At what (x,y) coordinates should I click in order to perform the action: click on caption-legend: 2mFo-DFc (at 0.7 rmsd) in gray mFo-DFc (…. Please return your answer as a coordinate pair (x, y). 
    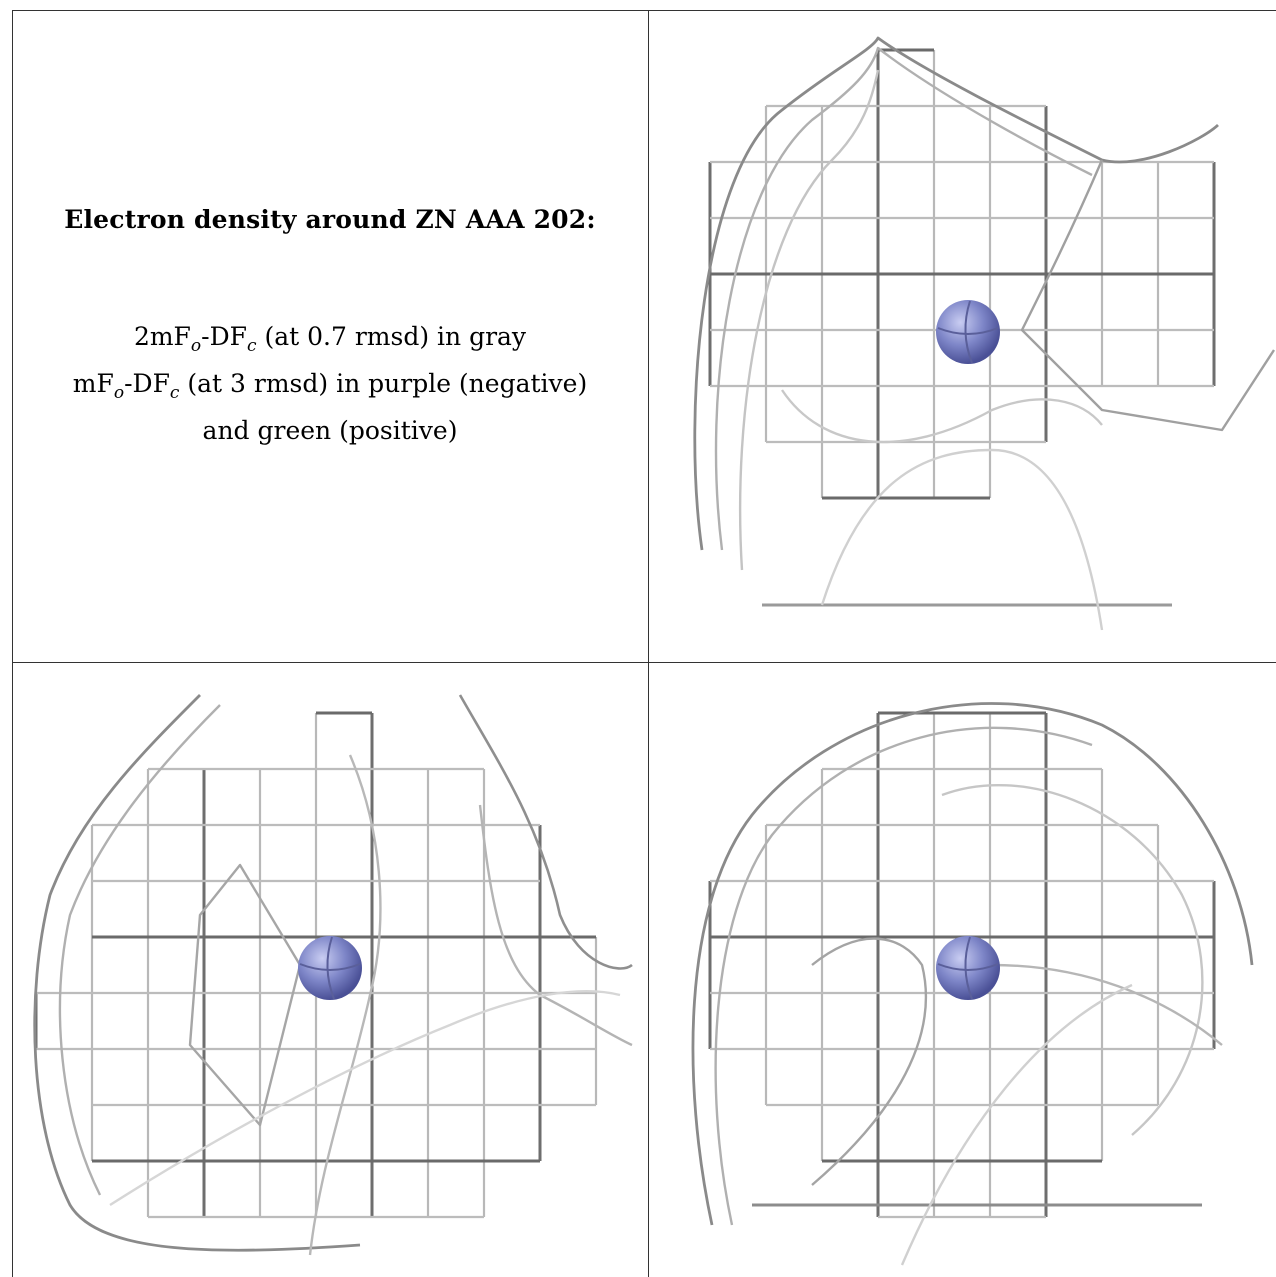
    Looking at the image, I should click on (330, 384).